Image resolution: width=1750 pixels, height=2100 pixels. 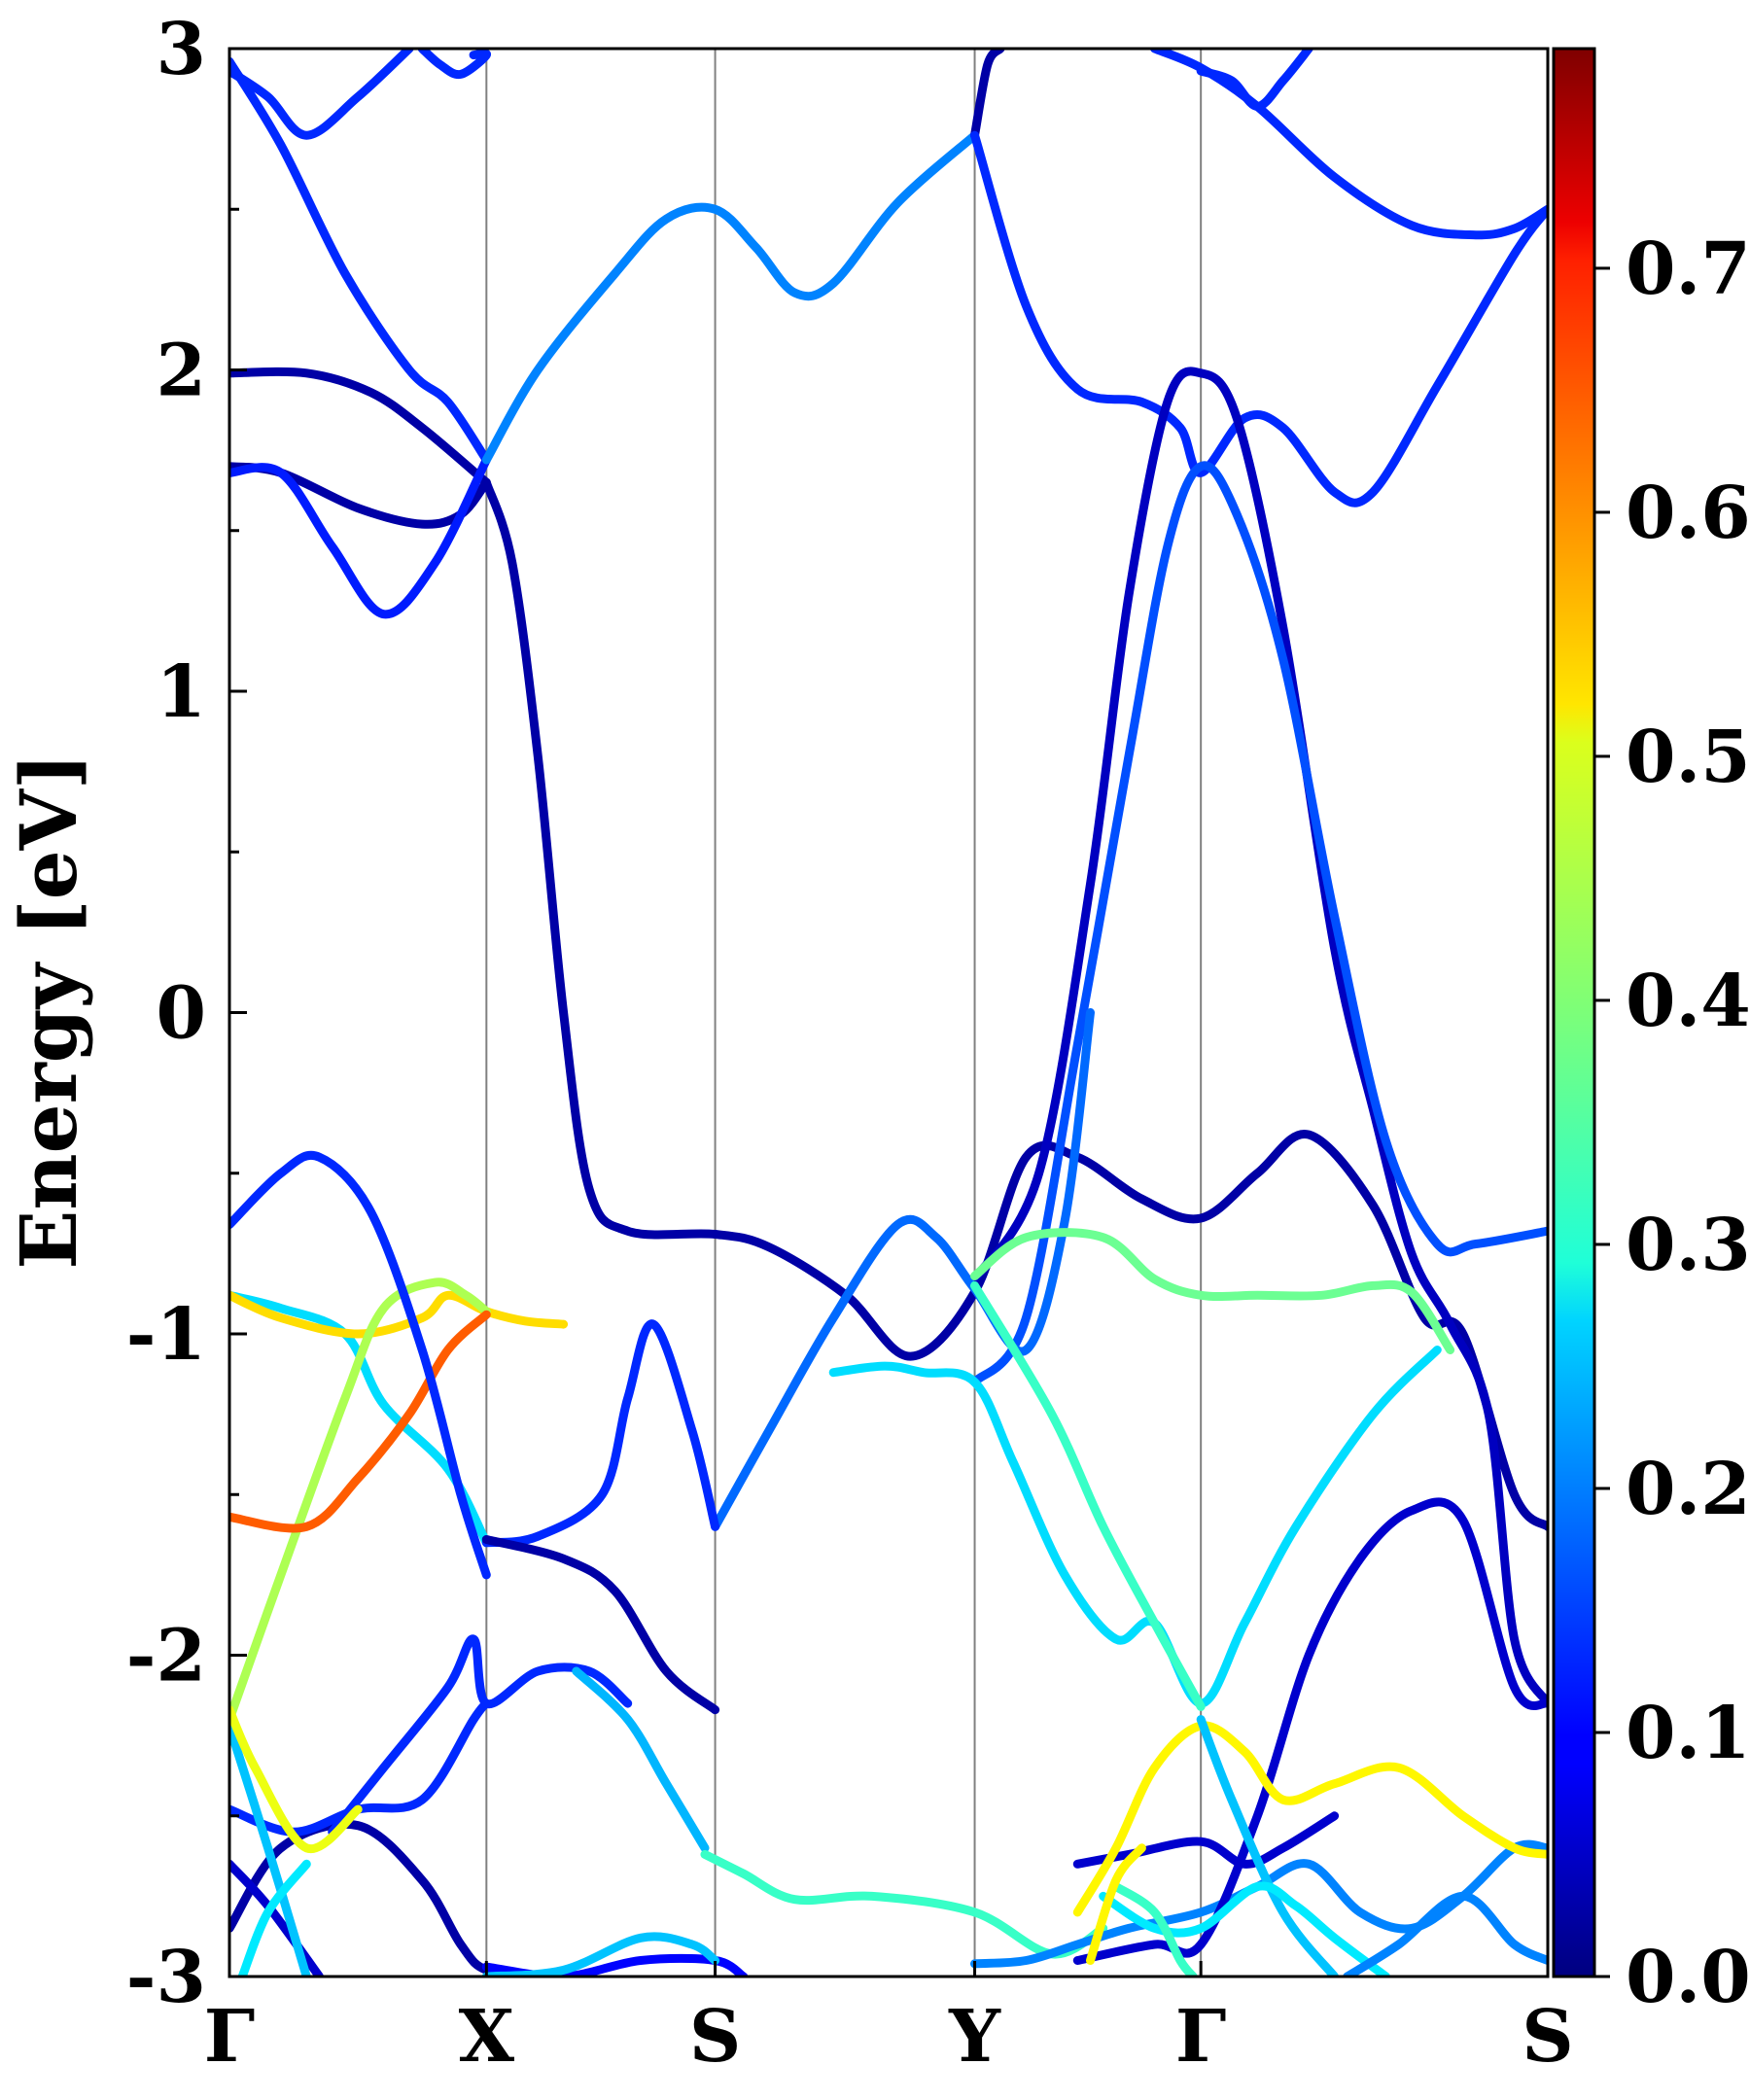 What do you see at coordinates (1688, 269) in the screenshot?
I see `colorbar-tick-label: 0.7` at bounding box center [1688, 269].